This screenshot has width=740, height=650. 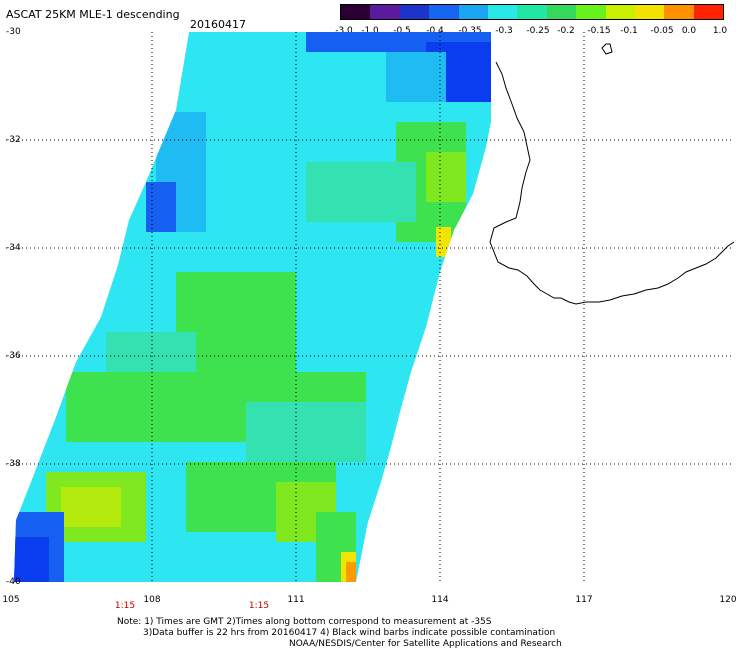 I want to click on color-scale-label: -0.2, so click(x=566, y=31).